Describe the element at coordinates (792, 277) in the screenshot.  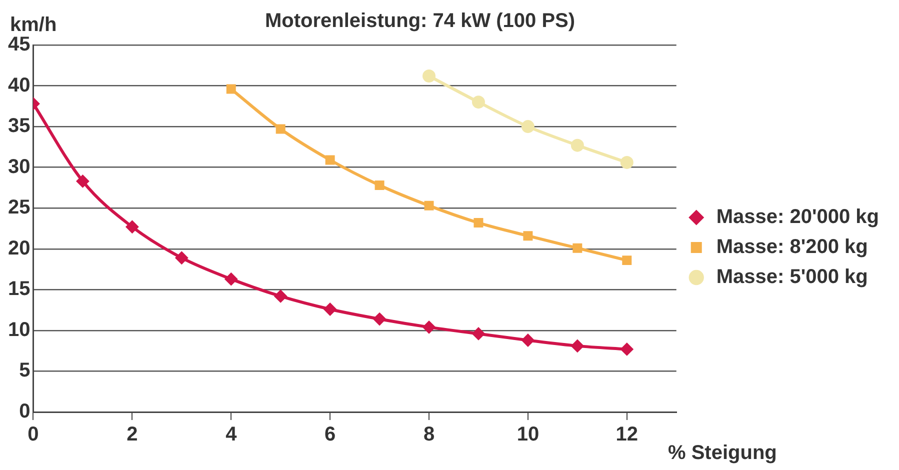
I see `legend-label: Masse: 5'000 kg` at that location.